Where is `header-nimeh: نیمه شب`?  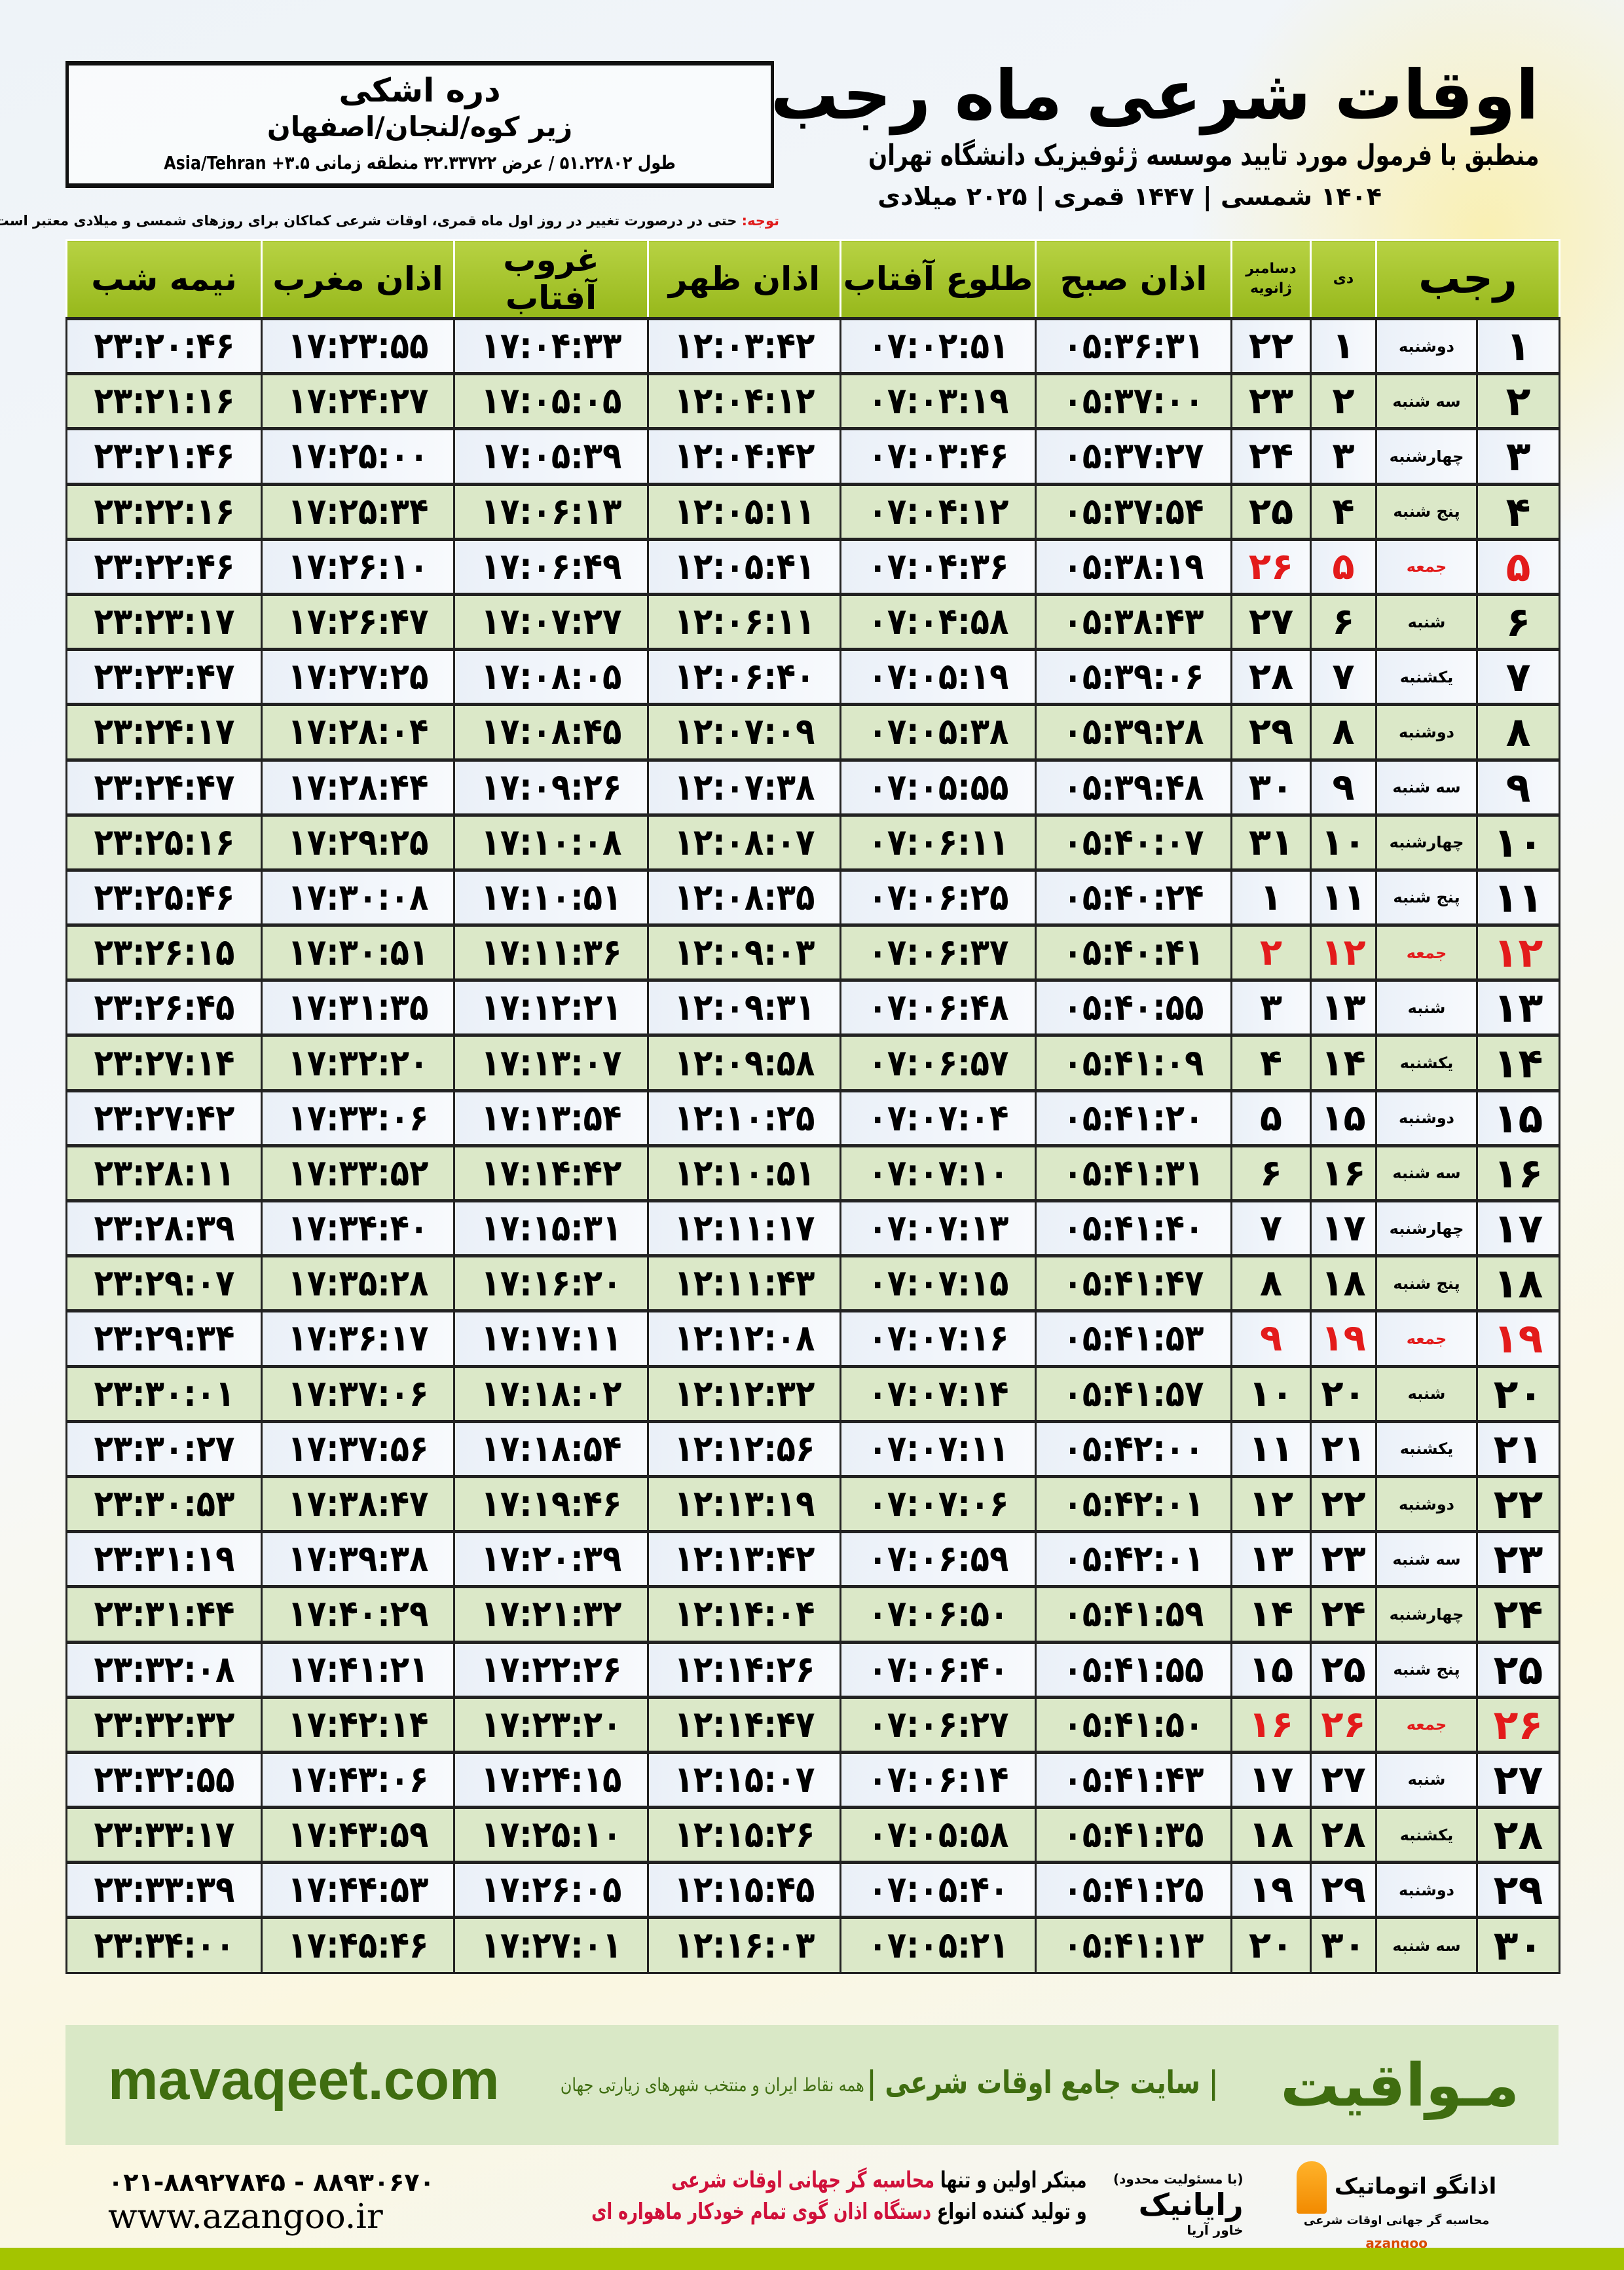
header-nimeh: نیمه شب is located at coordinates (164, 279).